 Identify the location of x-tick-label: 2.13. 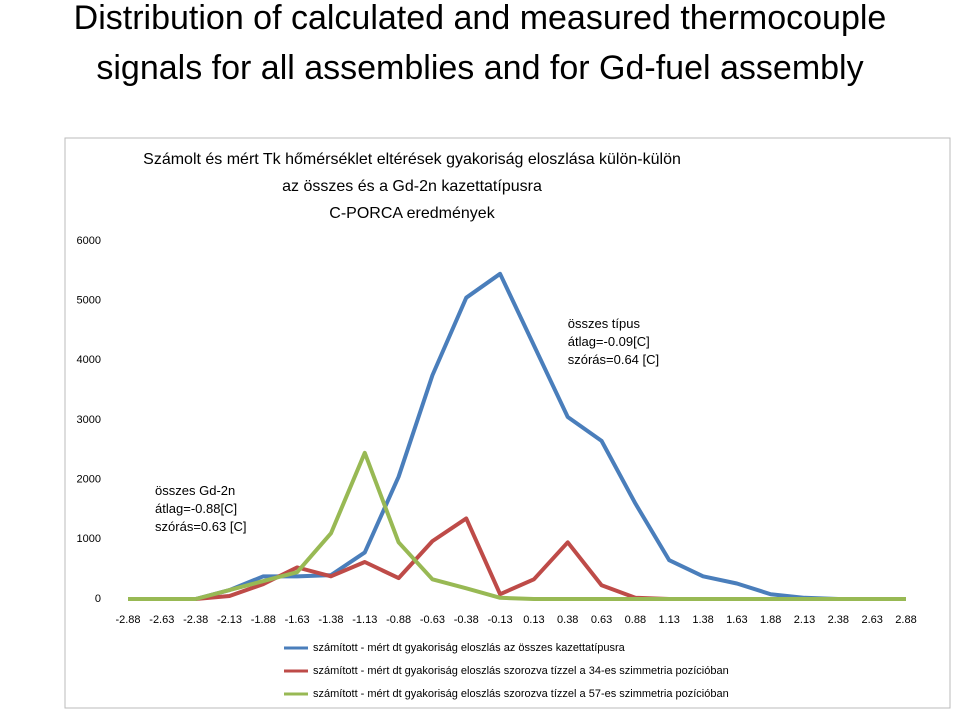
(804, 620).